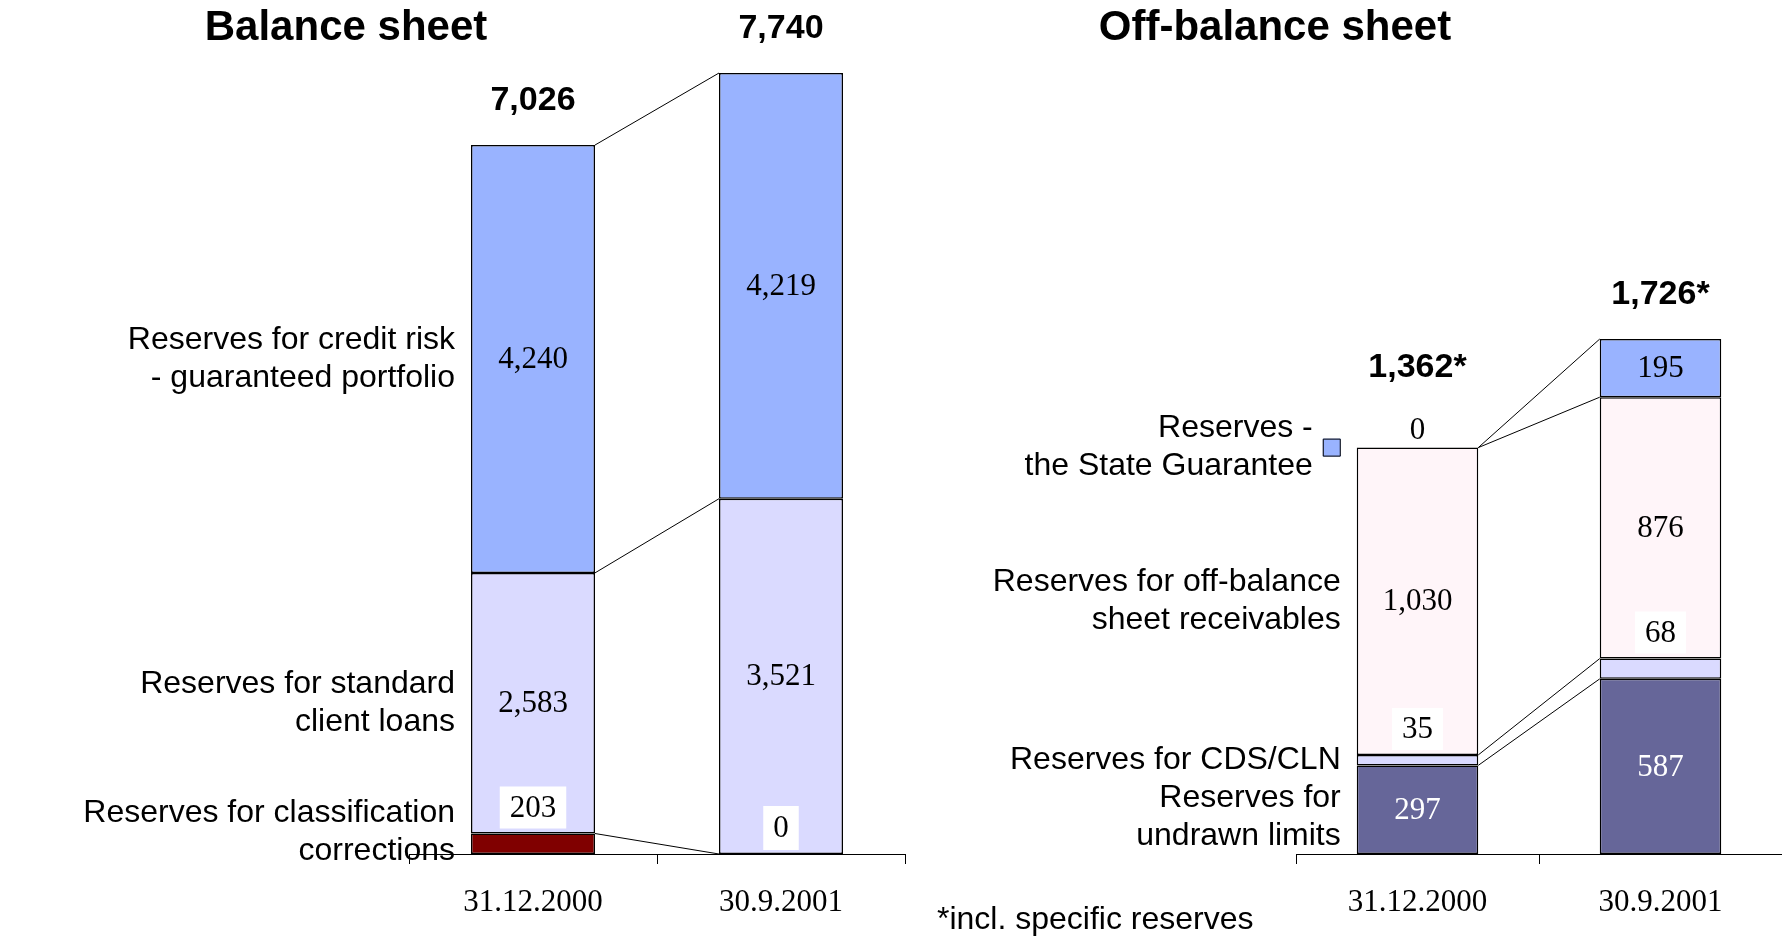 The image size is (1782, 936). Describe the element at coordinates (533, 98) in the screenshot. I see `total-label: 7,026` at that location.